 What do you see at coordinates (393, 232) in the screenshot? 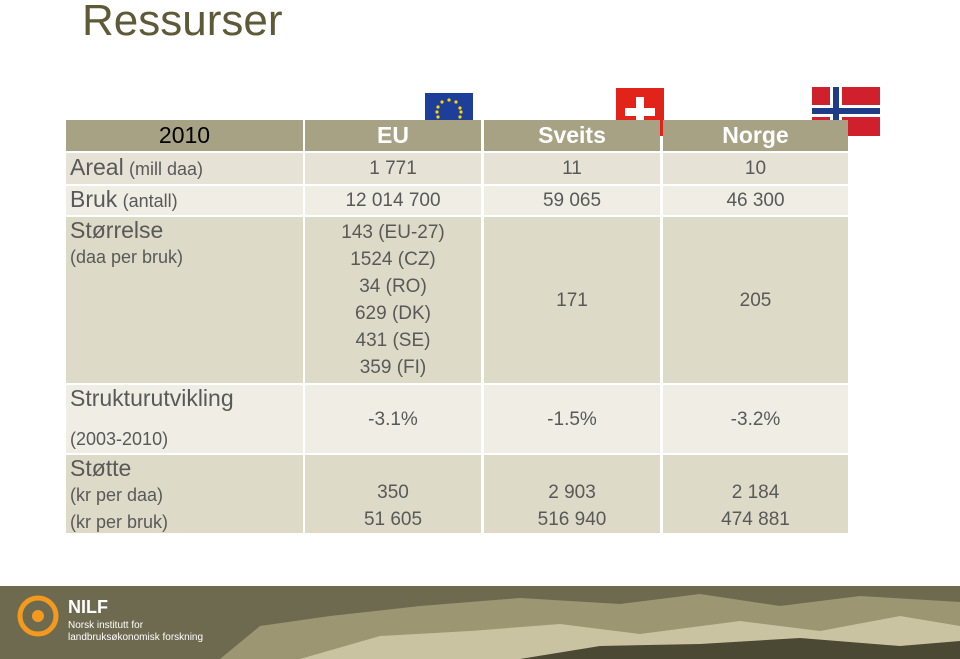
I see `cell-line: 143 (EU-27)` at bounding box center [393, 232].